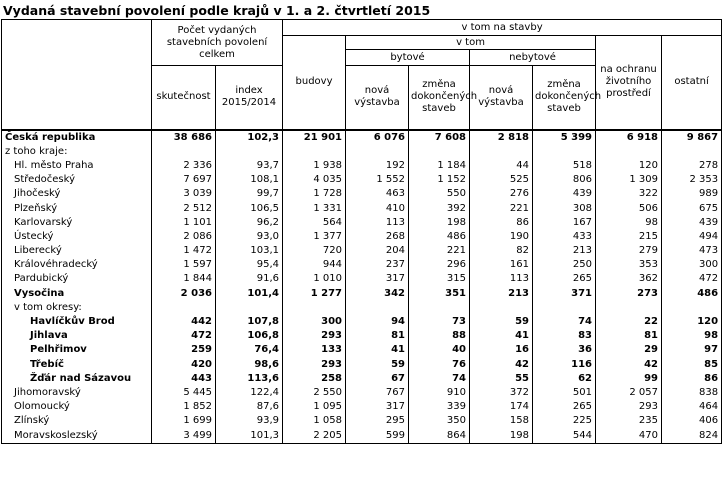 The height and width of the screenshot is (486, 722). What do you see at coordinates (691, 208) in the screenshot?
I see `value-cell: 675` at bounding box center [691, 208].